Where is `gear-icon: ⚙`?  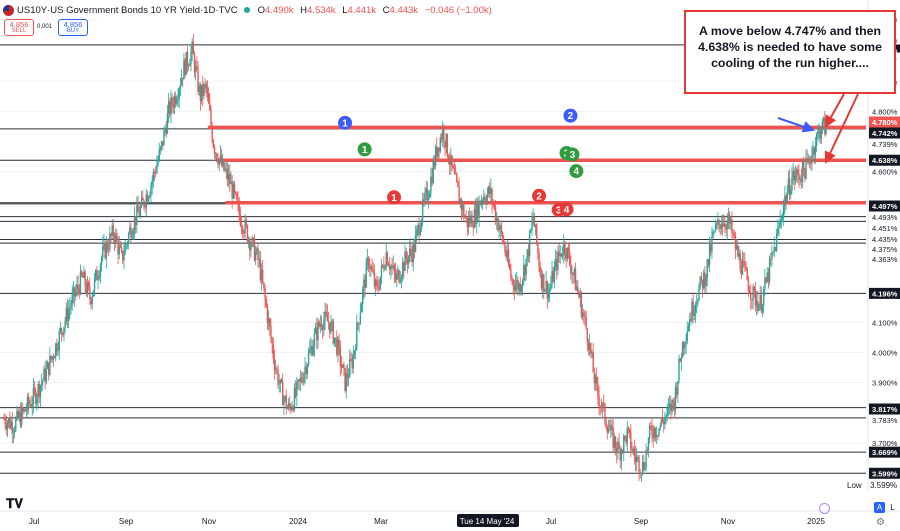 gear-icon: ⚙ is located at coordinates (880, 522).